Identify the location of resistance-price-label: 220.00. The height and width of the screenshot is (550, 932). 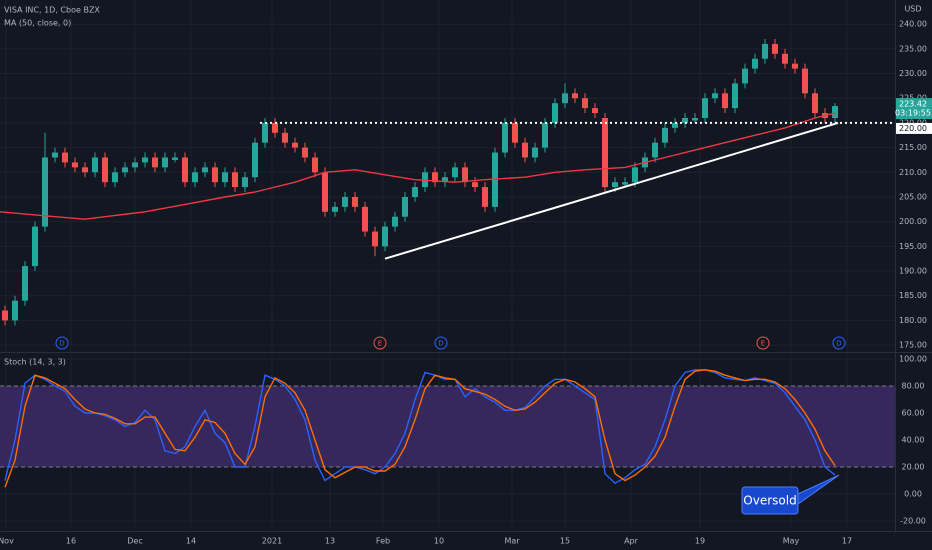
(913, 128).